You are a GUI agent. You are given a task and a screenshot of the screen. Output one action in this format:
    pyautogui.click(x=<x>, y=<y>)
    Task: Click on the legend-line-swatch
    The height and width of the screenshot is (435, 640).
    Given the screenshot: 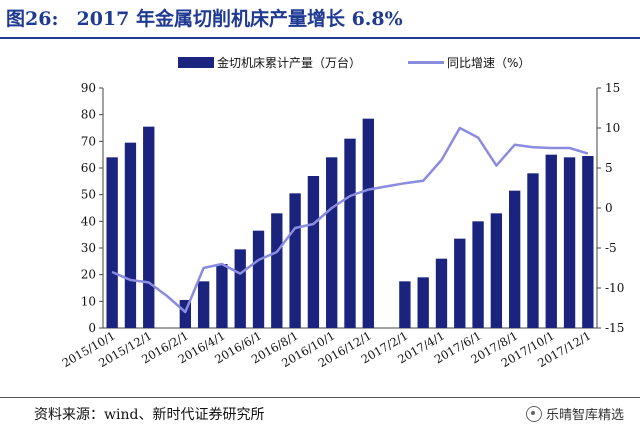 What is the action you would take?
    pyautogui.click(x=426, y=62)
    